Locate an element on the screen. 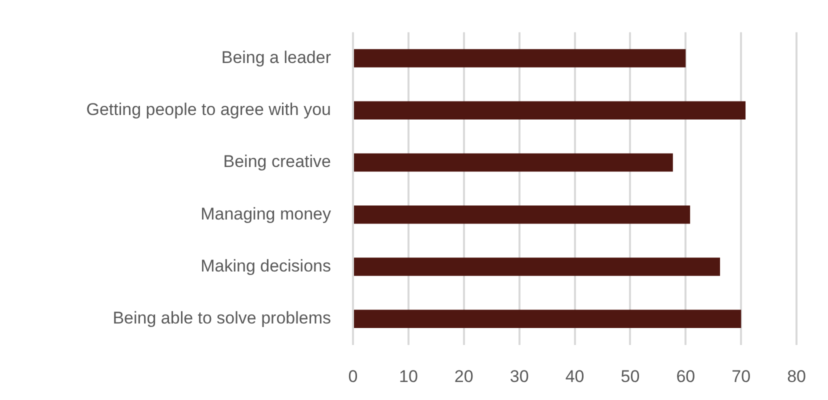 The height and width of the screenshot is (400, 828). y-tick-label: Managing money is located at coordinates (266, 214).